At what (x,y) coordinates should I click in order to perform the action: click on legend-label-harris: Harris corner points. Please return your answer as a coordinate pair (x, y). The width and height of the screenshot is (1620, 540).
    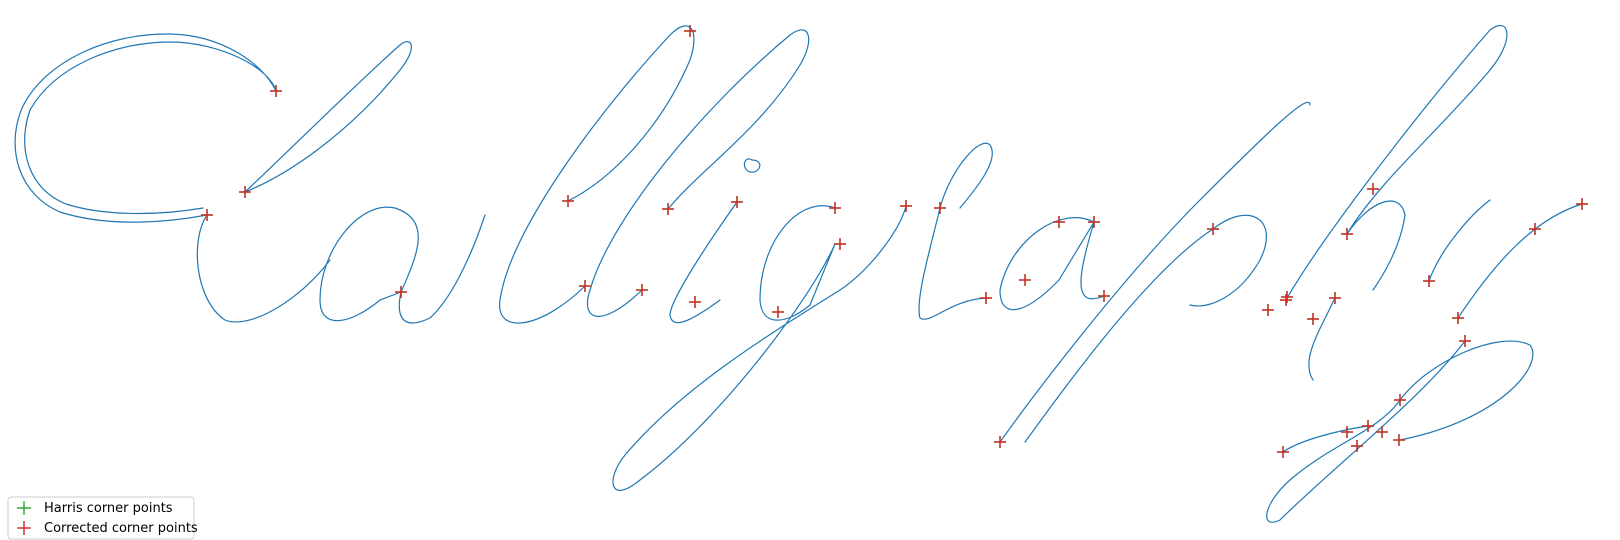
    Looking at the image, I should click on (108, 508).